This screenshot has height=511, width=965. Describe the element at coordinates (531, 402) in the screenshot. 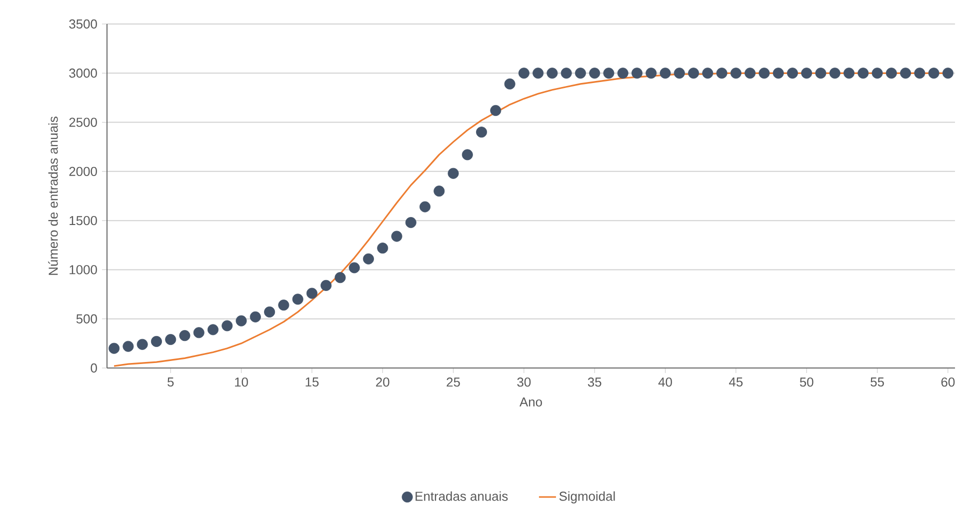

I see `x-axis-title: Ano` at that location.